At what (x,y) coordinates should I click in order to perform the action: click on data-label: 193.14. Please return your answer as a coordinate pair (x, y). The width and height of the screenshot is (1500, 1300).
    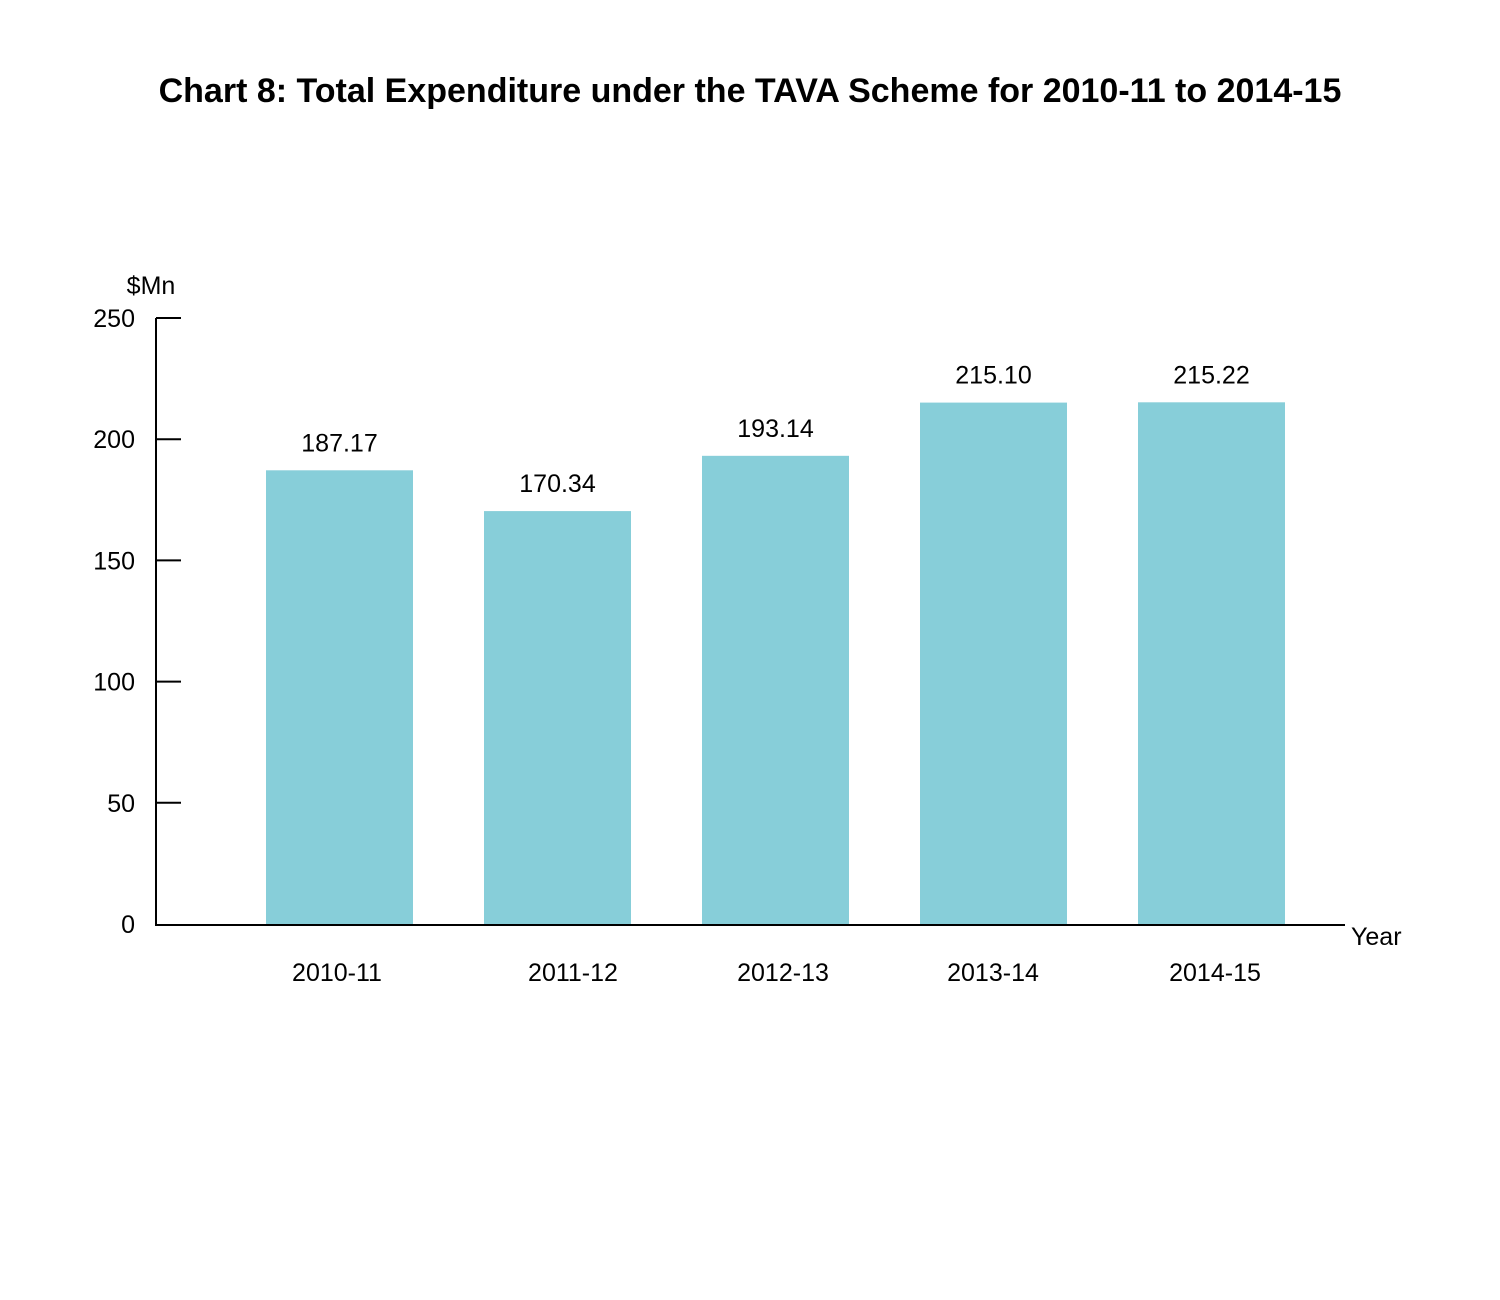
    Looking at the image, I should click on (775, 429).